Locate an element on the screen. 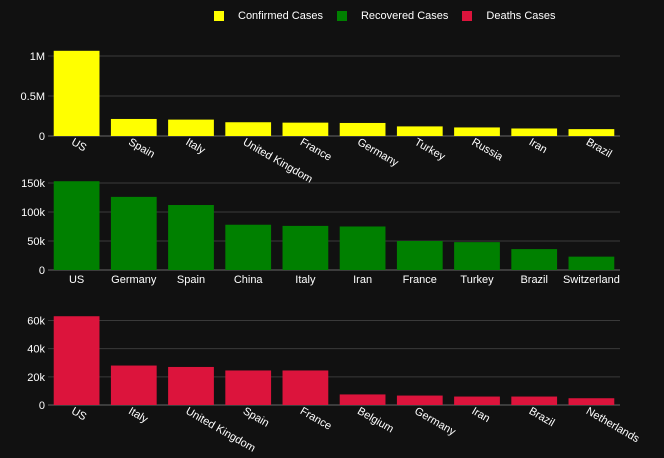 The image size is (664, 458). y-tick-label: 40k is located at coordinates (36, 350).